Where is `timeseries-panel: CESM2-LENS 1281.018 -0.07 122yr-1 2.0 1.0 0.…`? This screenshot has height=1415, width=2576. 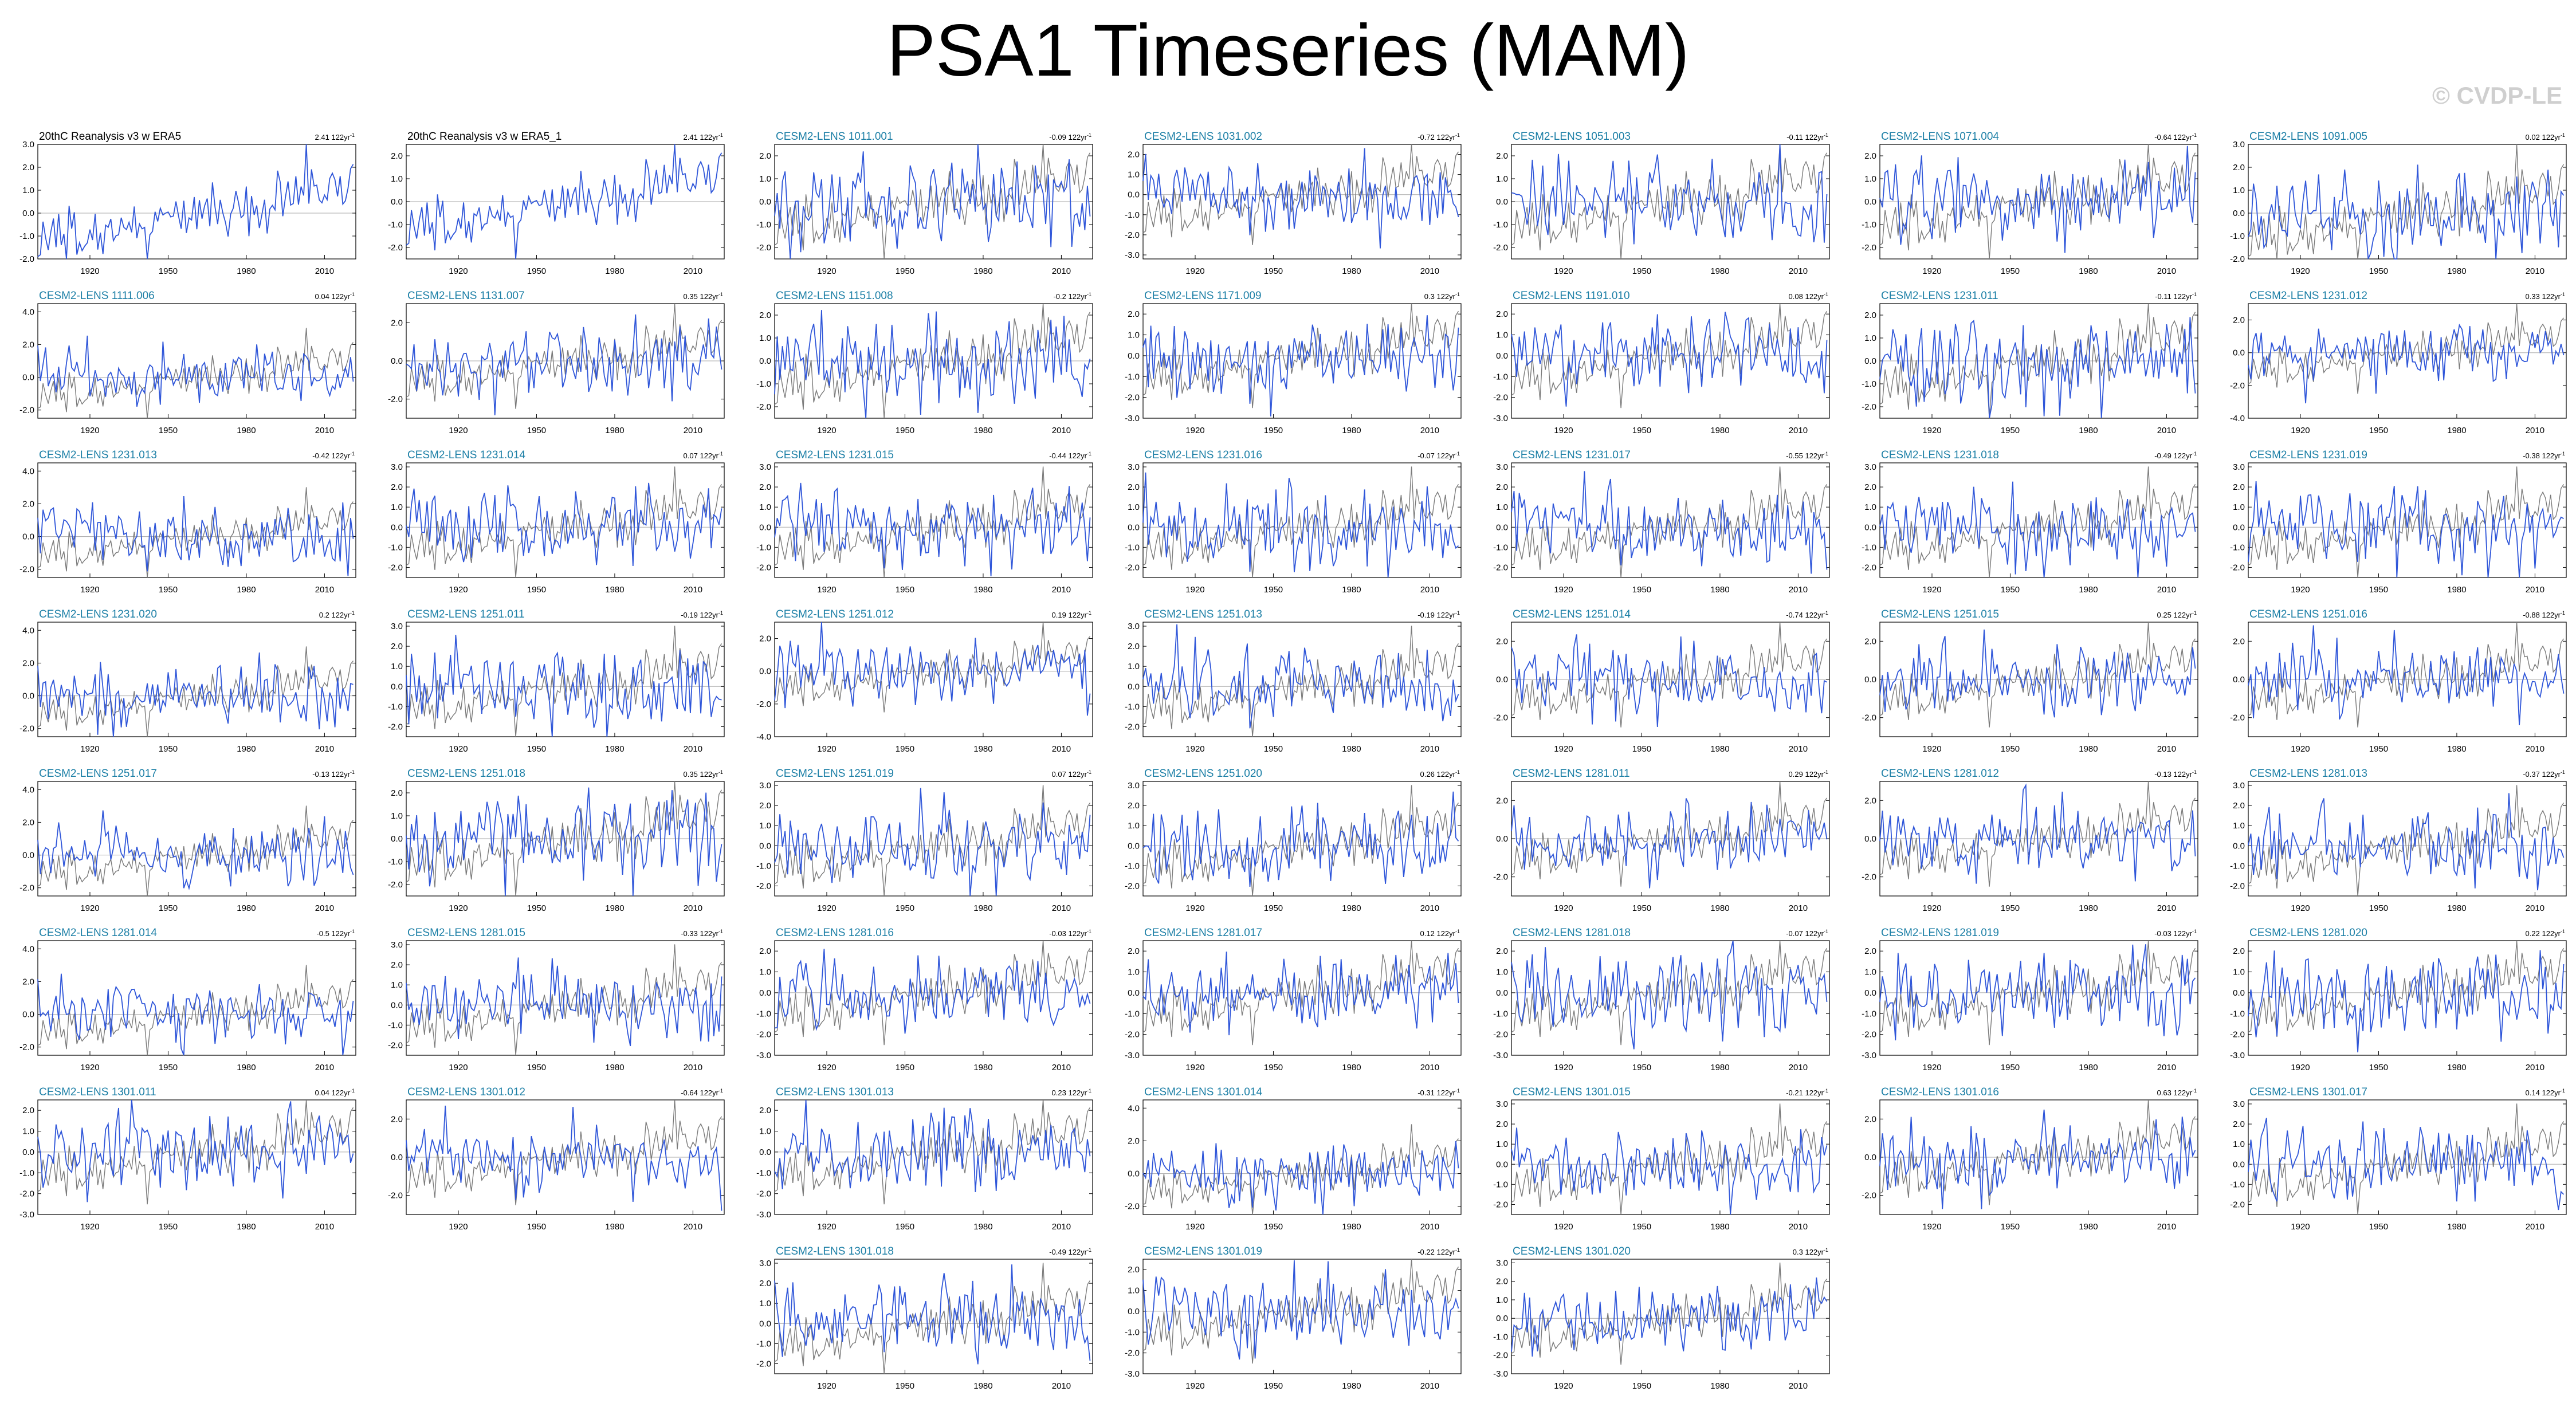 timeseries-panel: CESM2-LENS 1281.018 -0.07 122yr-1 2.0 1.0 0.… is located at coordinates (1662, 999).